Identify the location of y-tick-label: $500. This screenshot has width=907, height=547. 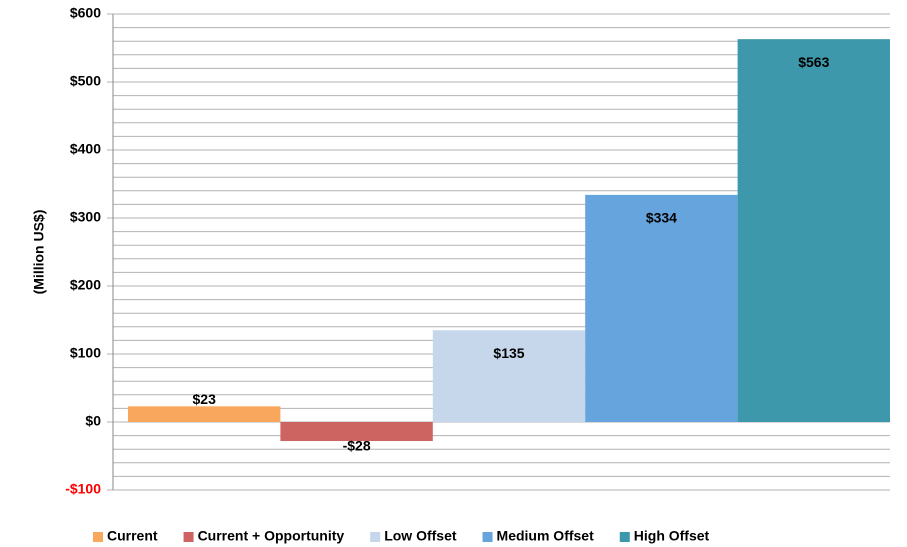
(85, 81).